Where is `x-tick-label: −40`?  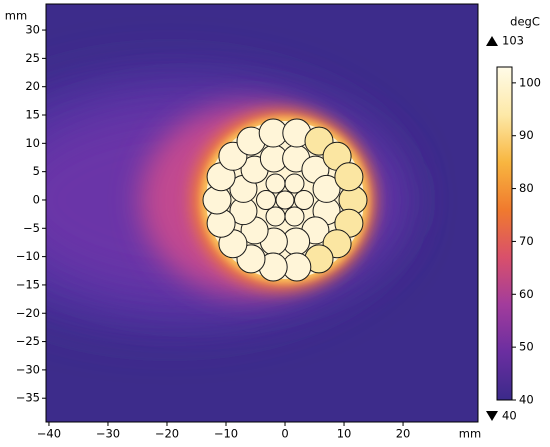 x-tick-label: −40 is located at coordinates (49, 434).